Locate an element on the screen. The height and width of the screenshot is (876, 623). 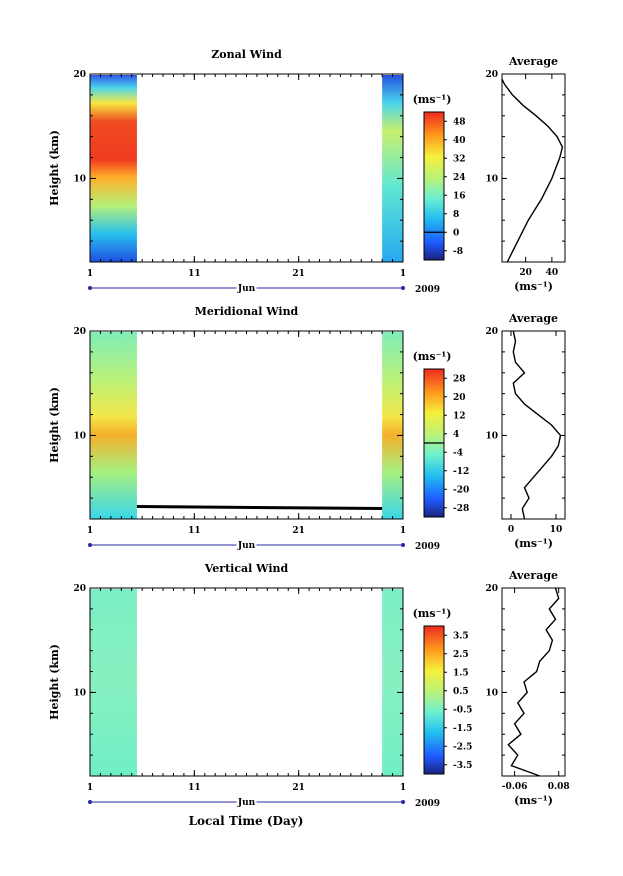
colorbar-tick-label: -3.5 is located at coordinates (462, 766).